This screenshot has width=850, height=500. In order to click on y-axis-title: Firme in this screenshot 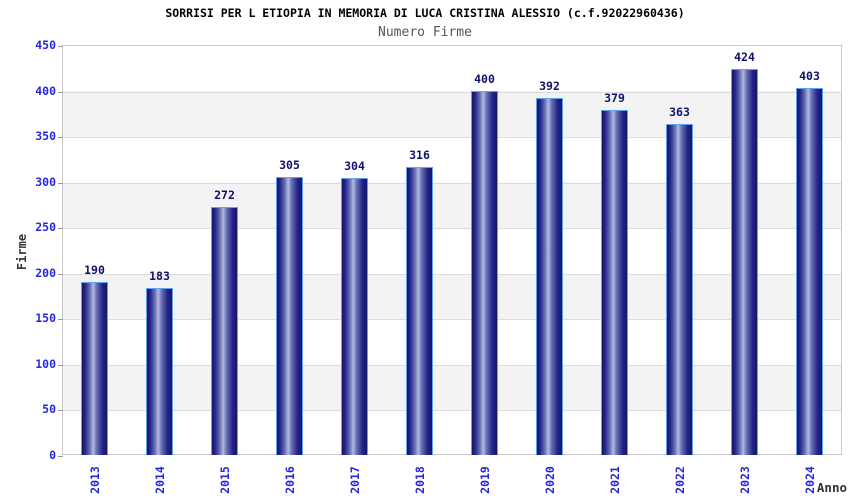, I will do `click(22, 252)`.